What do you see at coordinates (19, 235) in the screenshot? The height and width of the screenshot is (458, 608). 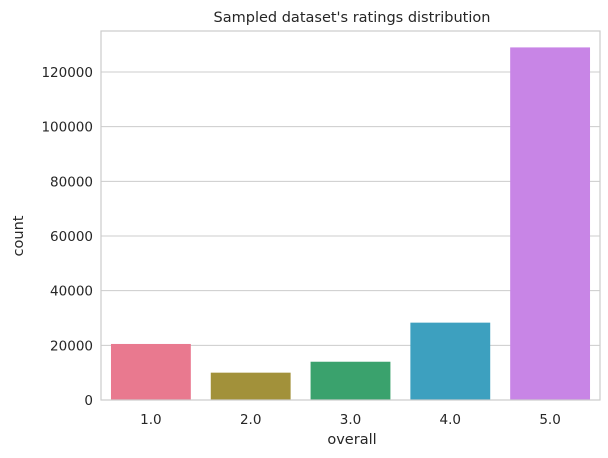 I see `y-axis-label: count` at bounding box center [19, 235].